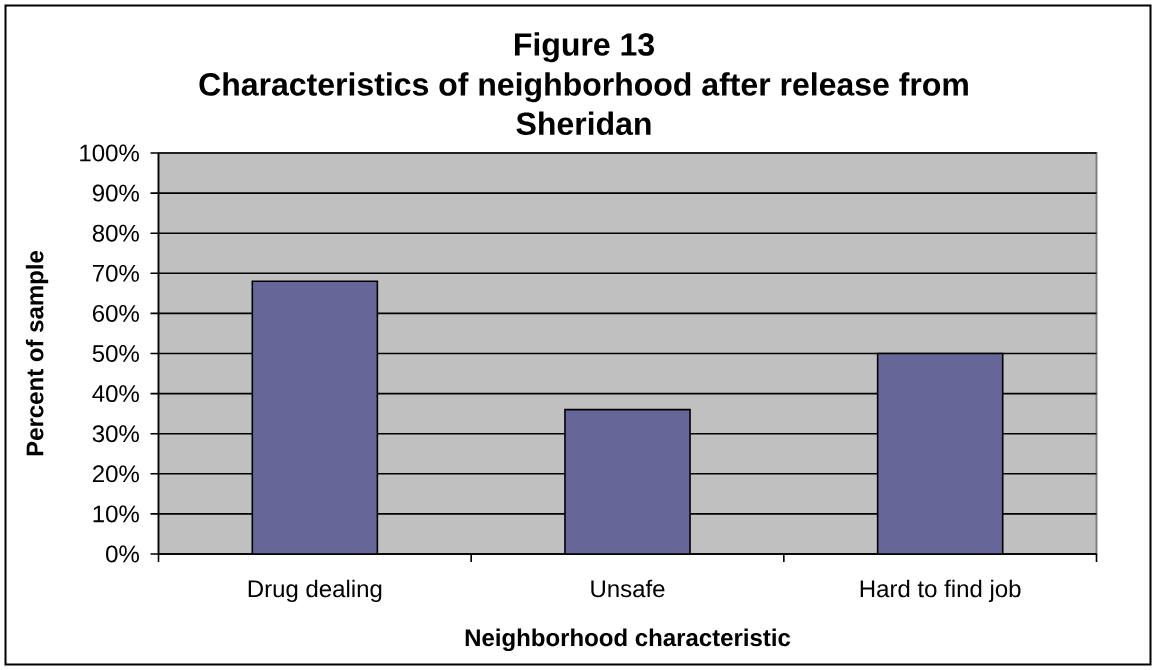 The image size is (1156, 670). I want to click on chart-subtitle: Characteristics of neighborhood after release from Sheridan, so click(583, 104).